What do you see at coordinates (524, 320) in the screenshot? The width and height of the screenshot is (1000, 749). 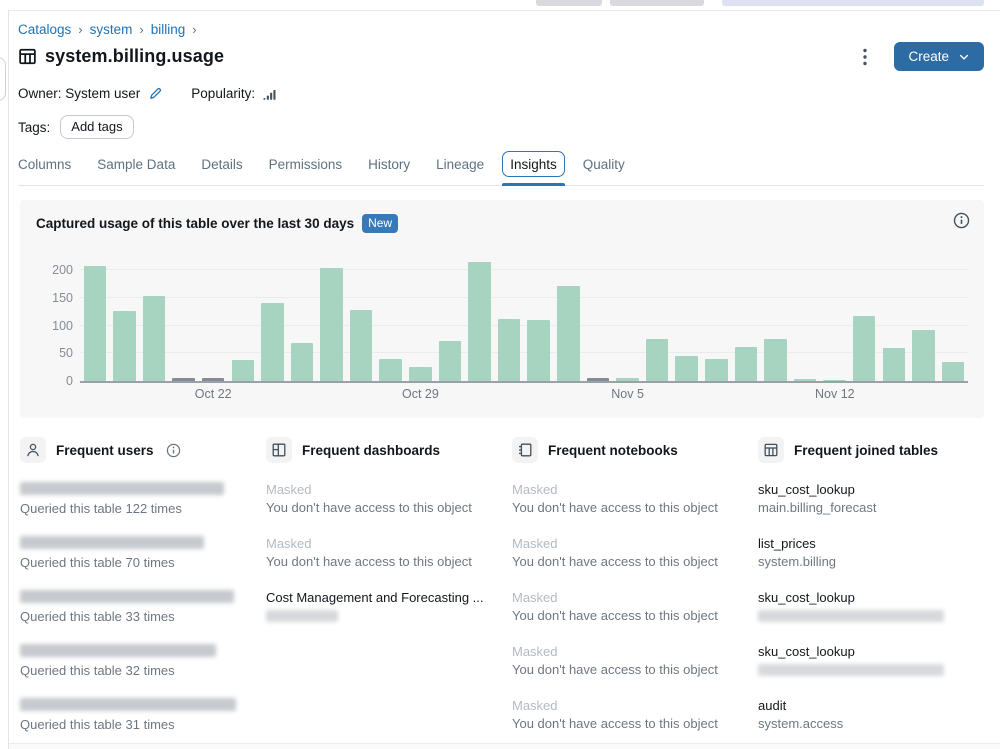 I see `bars` at bounding box center [524, 320].